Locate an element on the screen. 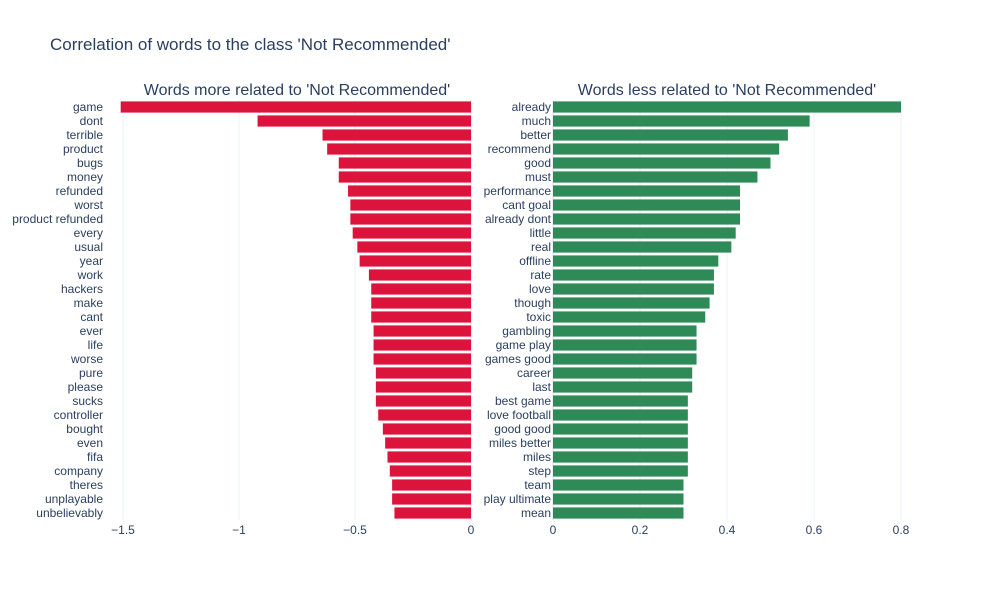 Image resolution: width=1000 pixels, height=600 pixels. category-label-right-21: best game is located at coordinates (523, 401).